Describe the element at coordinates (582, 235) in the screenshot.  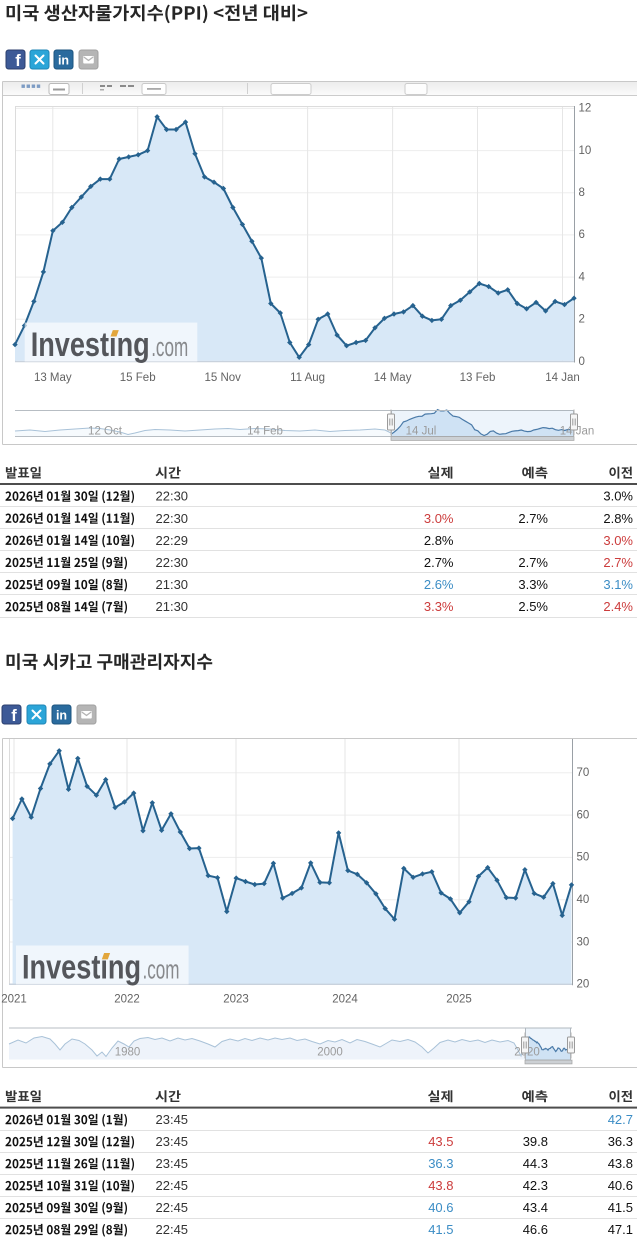
I see `svg-text: 6` at that location.